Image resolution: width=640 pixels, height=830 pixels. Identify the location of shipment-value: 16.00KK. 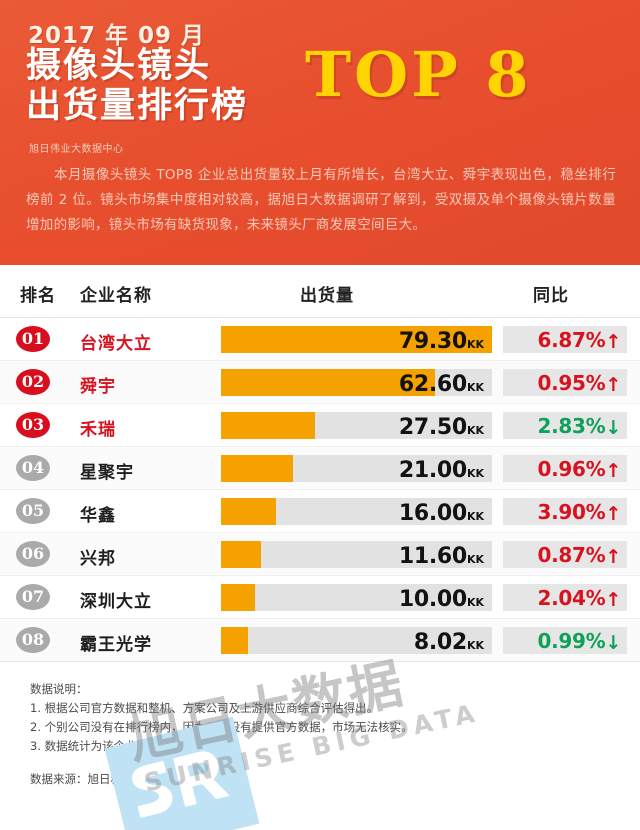
(441, 513).